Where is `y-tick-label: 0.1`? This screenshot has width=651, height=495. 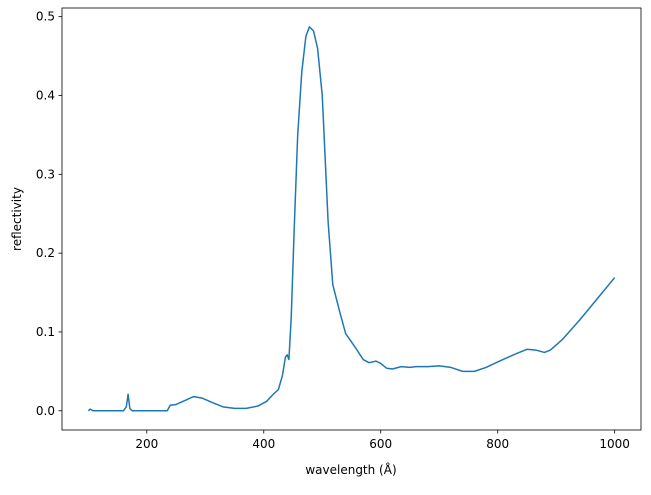 y-tick-label: 0.1 is located at coordinates (45, 332).